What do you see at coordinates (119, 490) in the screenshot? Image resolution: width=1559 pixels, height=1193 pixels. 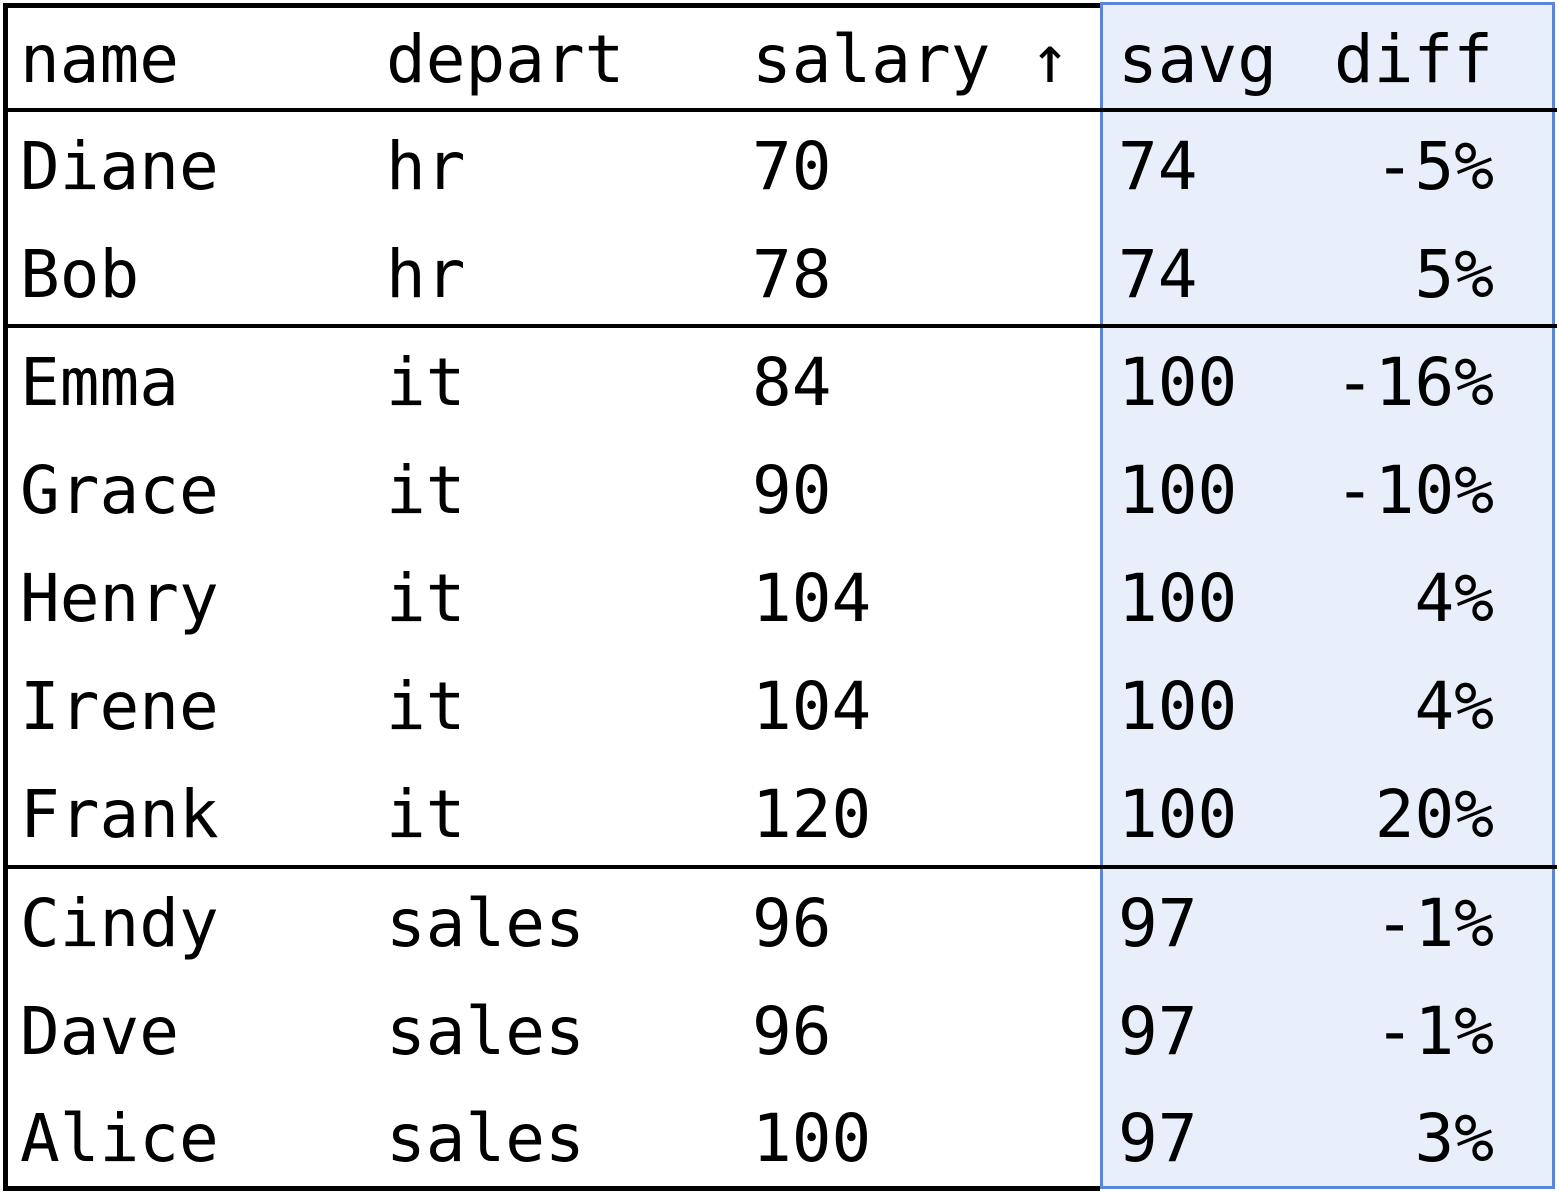 I see `cell-name: Grace` at bounding box center [119, 490].